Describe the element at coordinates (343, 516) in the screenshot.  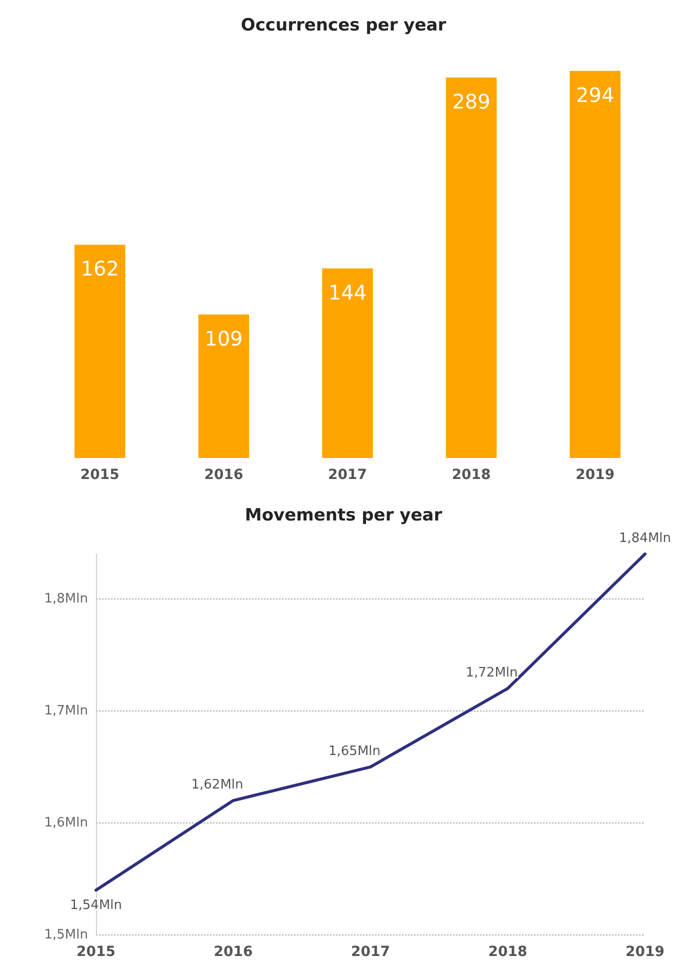
I see `chart-title: Movements per year` at that location.